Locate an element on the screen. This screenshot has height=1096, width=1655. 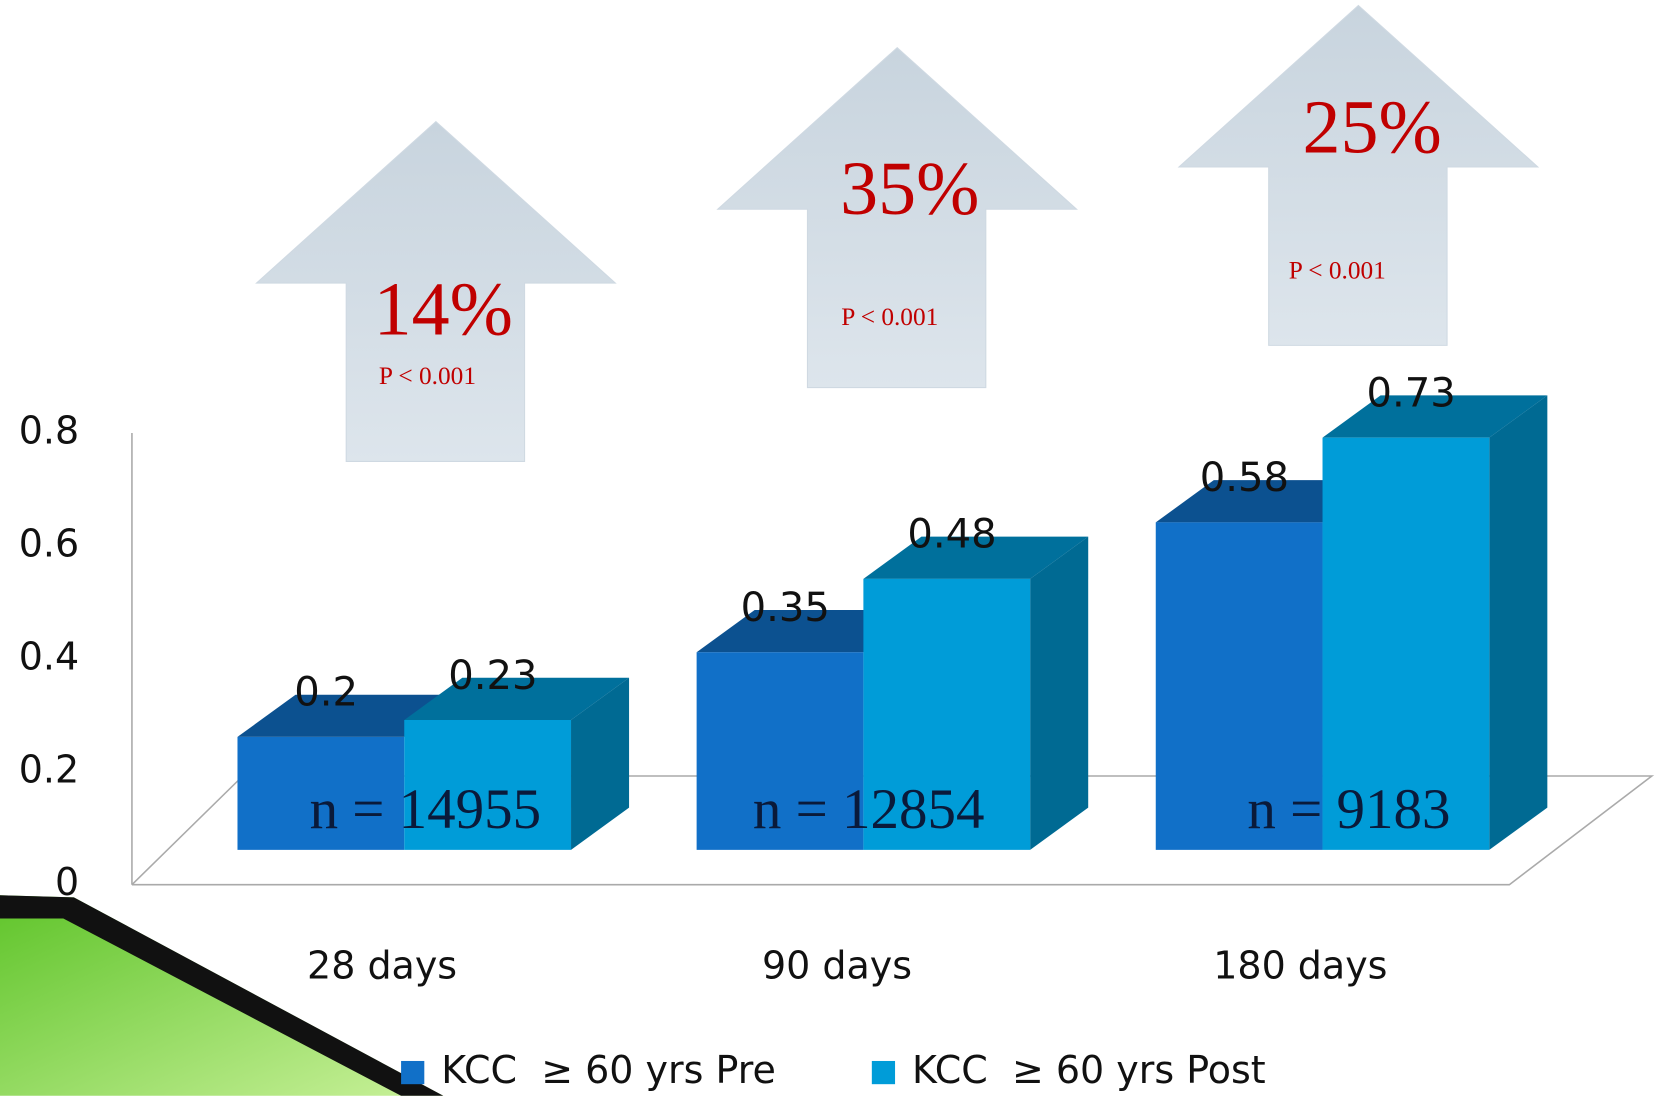
sample-size: n = 14955 is located at coordinates (426, 809).